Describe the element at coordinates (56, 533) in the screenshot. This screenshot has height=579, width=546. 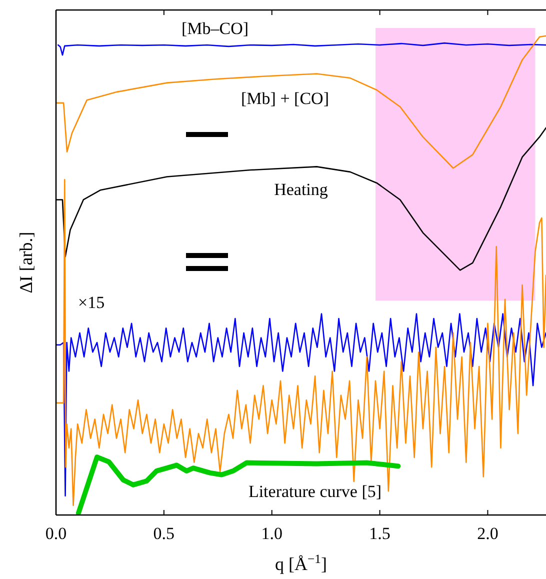
I see `x-tick-label: 0.0` at that location.